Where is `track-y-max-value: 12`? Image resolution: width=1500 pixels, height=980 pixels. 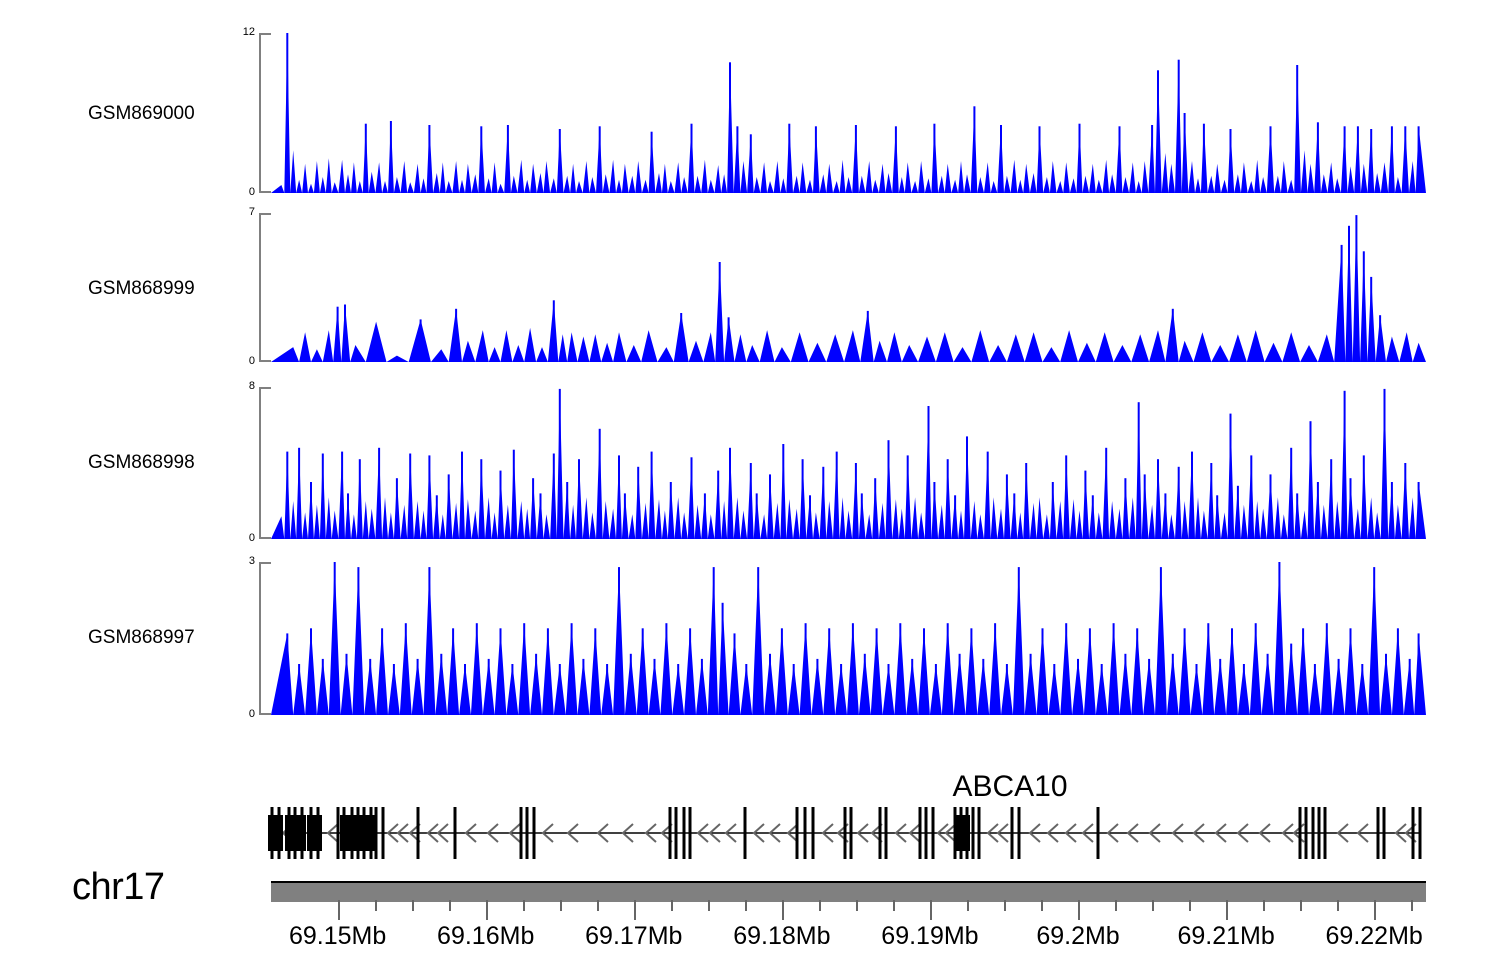 track-y-max-value: 12 is located at coordinates (248, 32).